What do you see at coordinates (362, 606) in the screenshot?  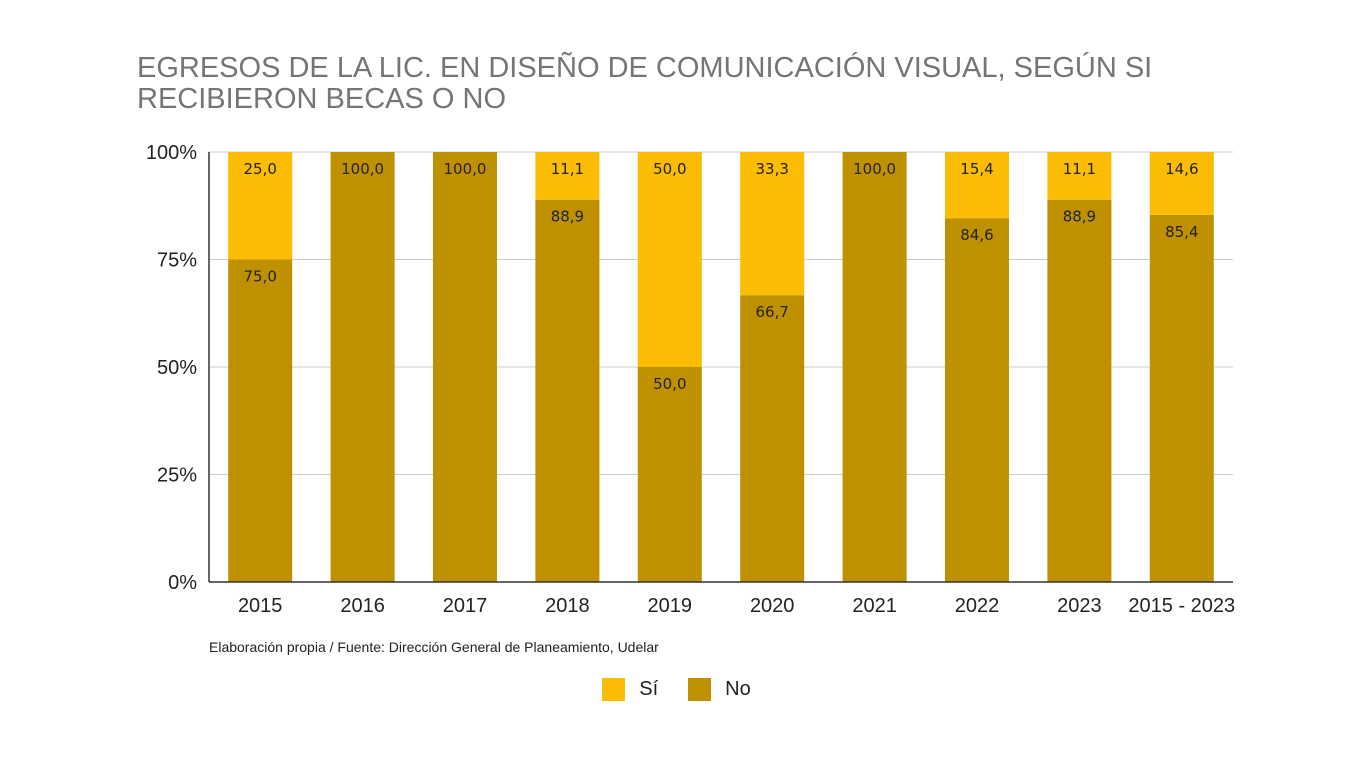 I see `x-tick-label: 2016` at bounding box center [362, 606].